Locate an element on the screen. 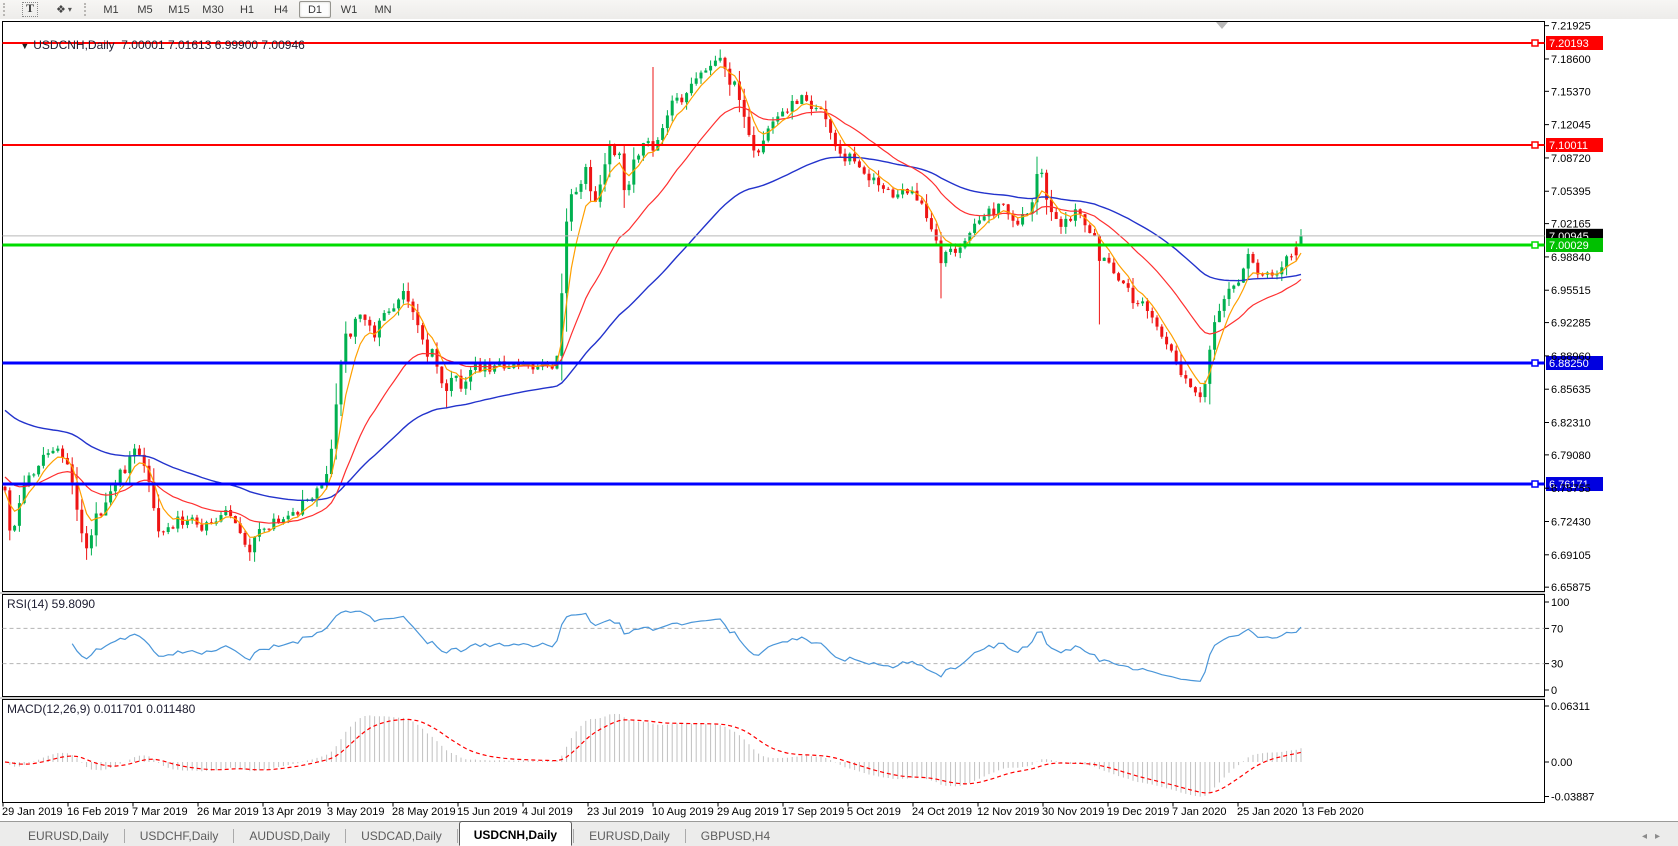  cursor-tool-button: ❖ ▾ is located at coordinates (64, 9).